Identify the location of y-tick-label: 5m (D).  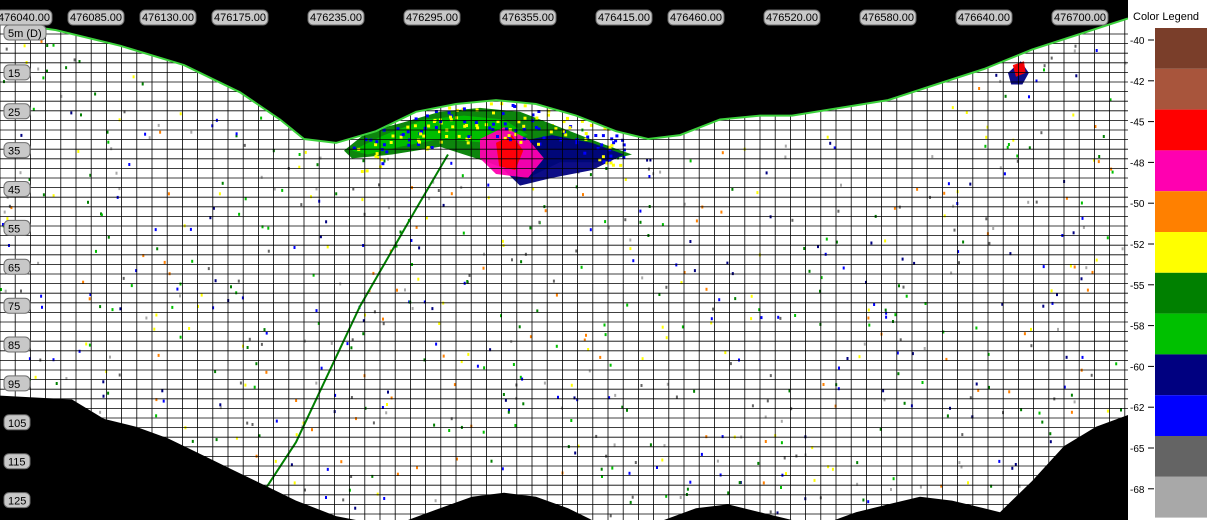
(25, 34).